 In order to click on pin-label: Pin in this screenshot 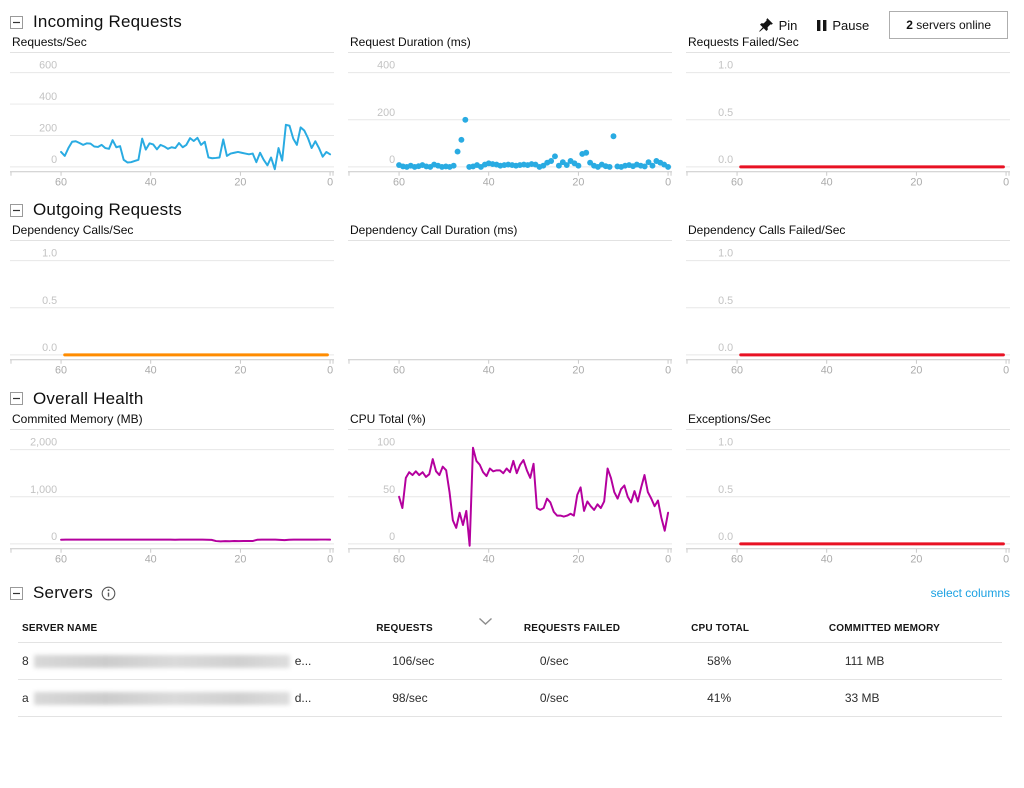, I will do `click(788, 25)`.